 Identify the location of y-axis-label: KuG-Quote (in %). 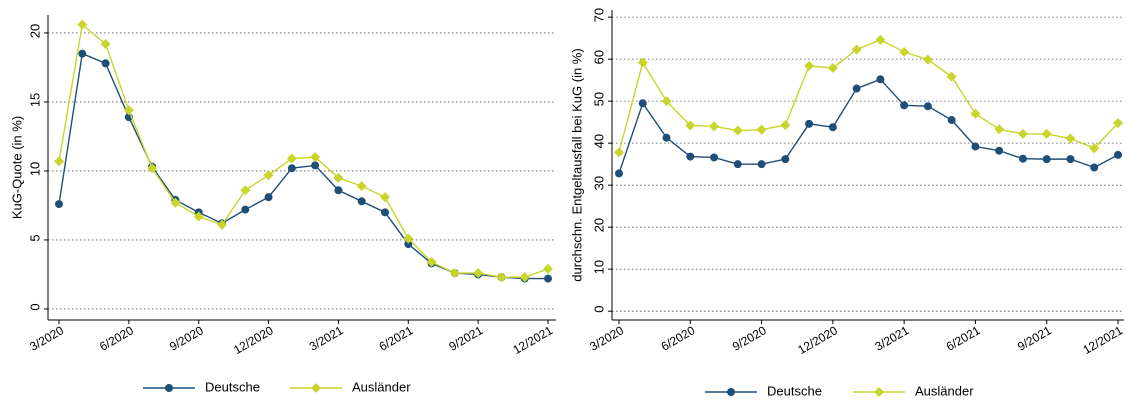
(16, 167).